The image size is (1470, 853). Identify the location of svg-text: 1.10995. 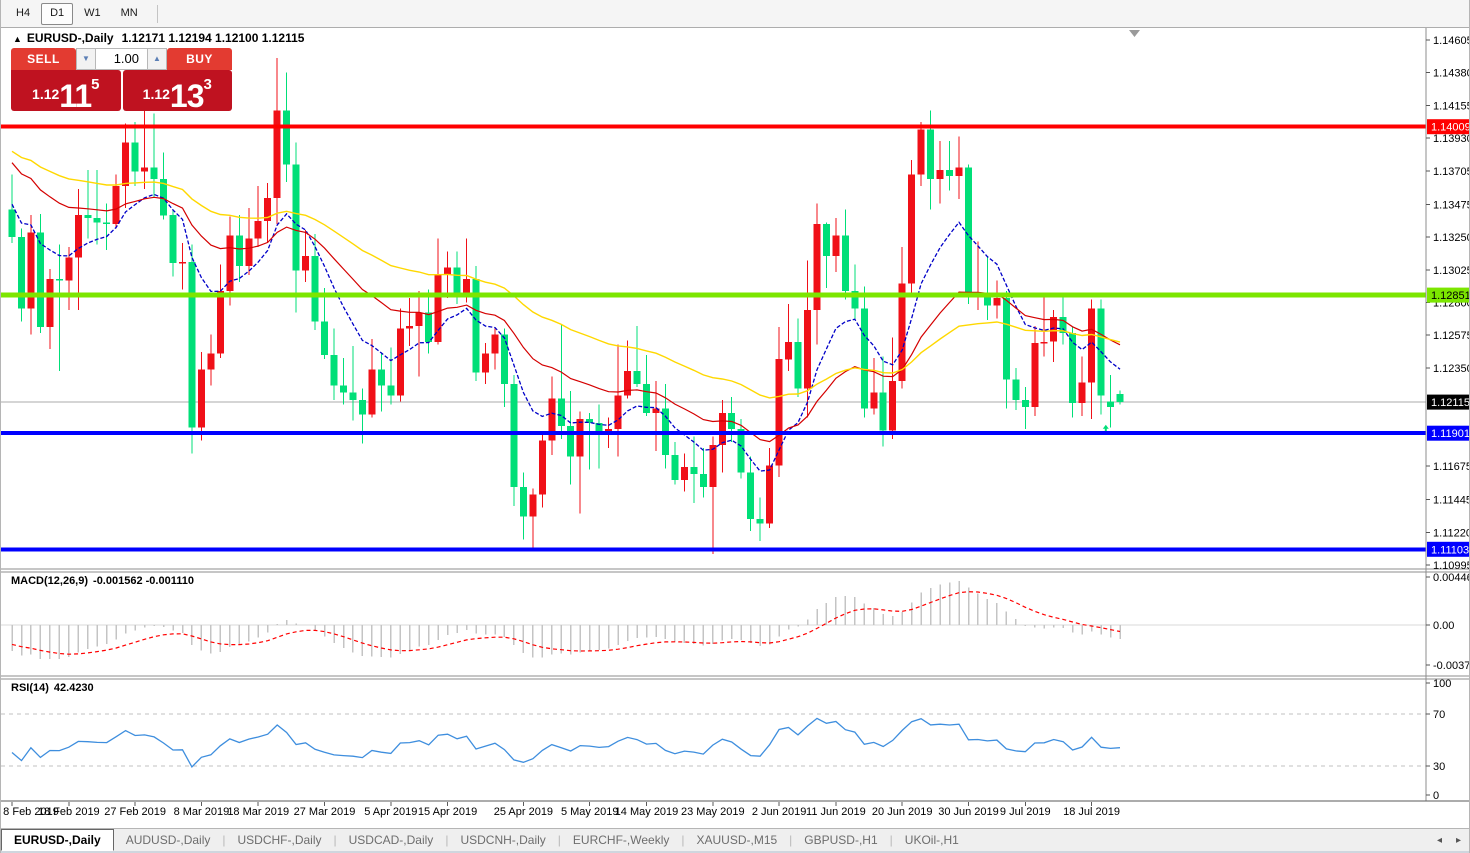
(1451, 566).